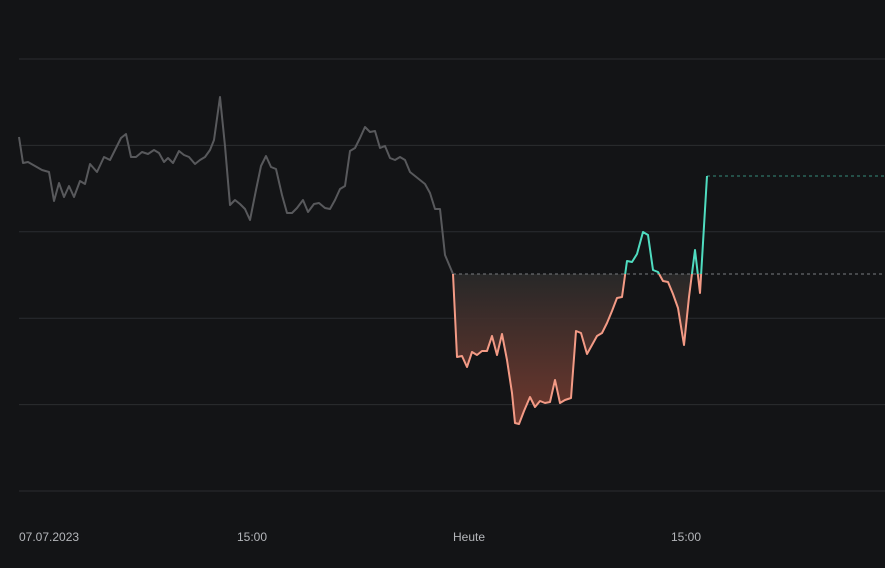 The height and width of the screenshot is (568, 885). What do you see at coordinates (469, 537) in the screenshot?
I see `x-tick-label: Heute` at bounding box center [469, 537].